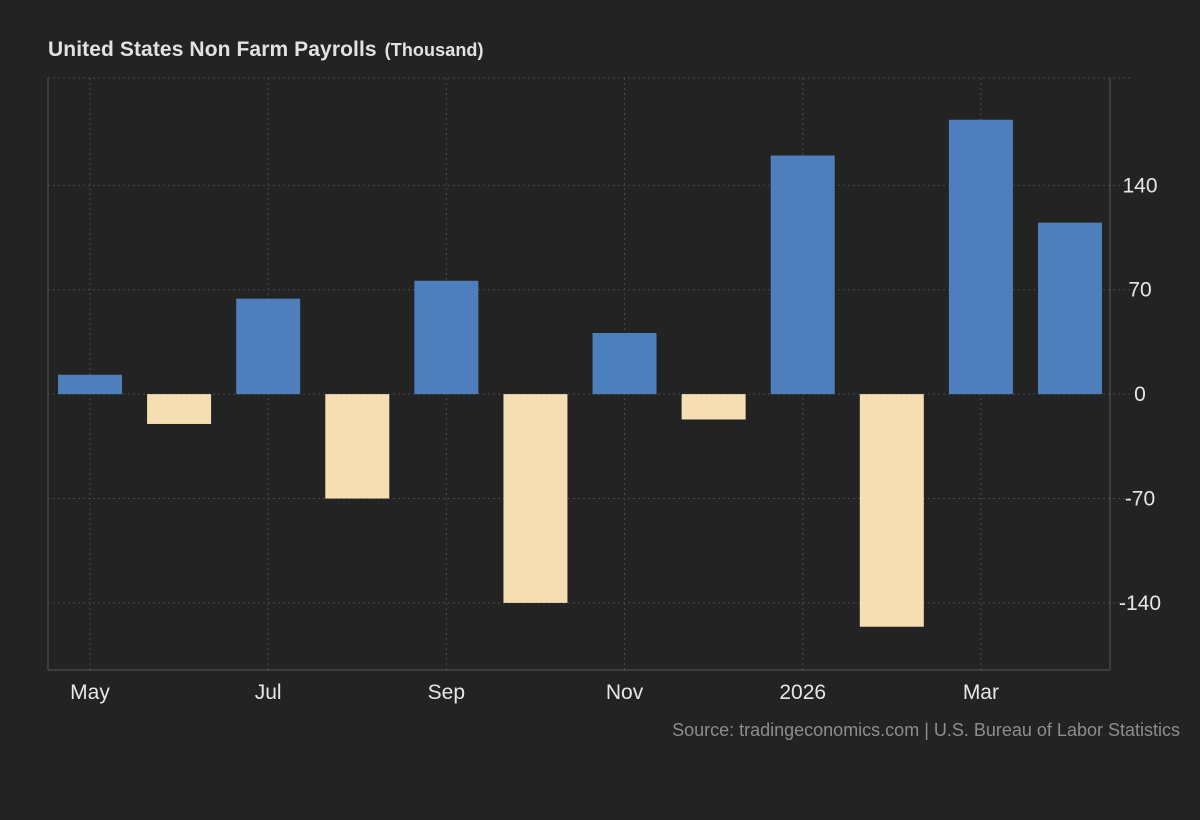  What do you see at coordinates (535, 498) in the screenshot?
I see `bar-oct` at bounding box center [535, 498].